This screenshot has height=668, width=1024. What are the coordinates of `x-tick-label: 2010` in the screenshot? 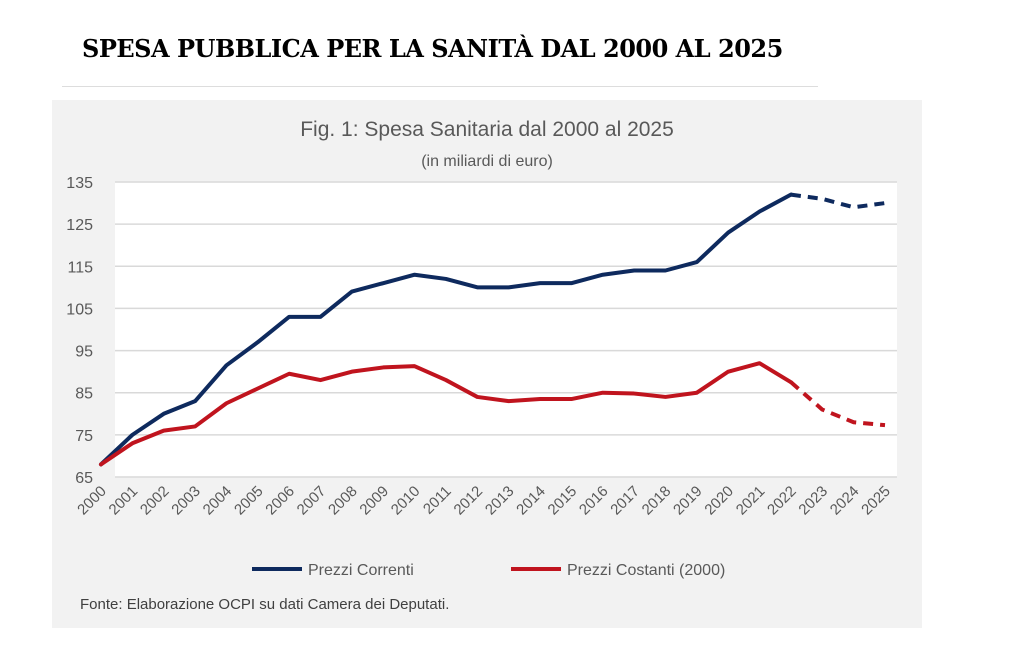 It's located at (406, 501).